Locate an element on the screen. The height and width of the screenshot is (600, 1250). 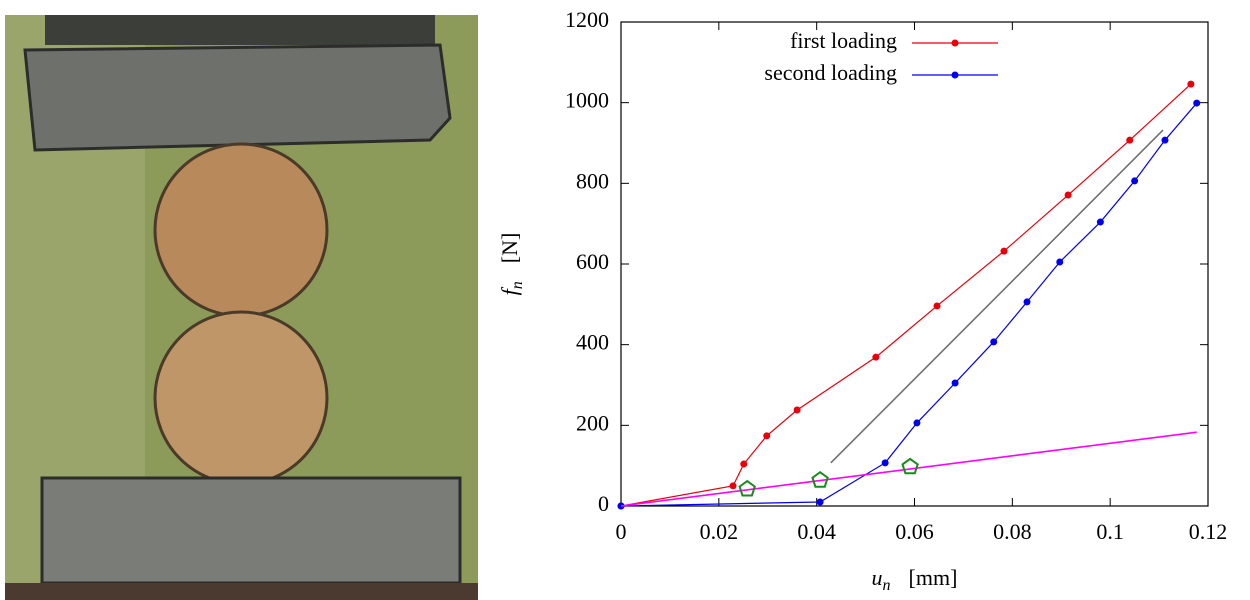
x-tick-label: 0.06 is located at coordinates (914, 531).